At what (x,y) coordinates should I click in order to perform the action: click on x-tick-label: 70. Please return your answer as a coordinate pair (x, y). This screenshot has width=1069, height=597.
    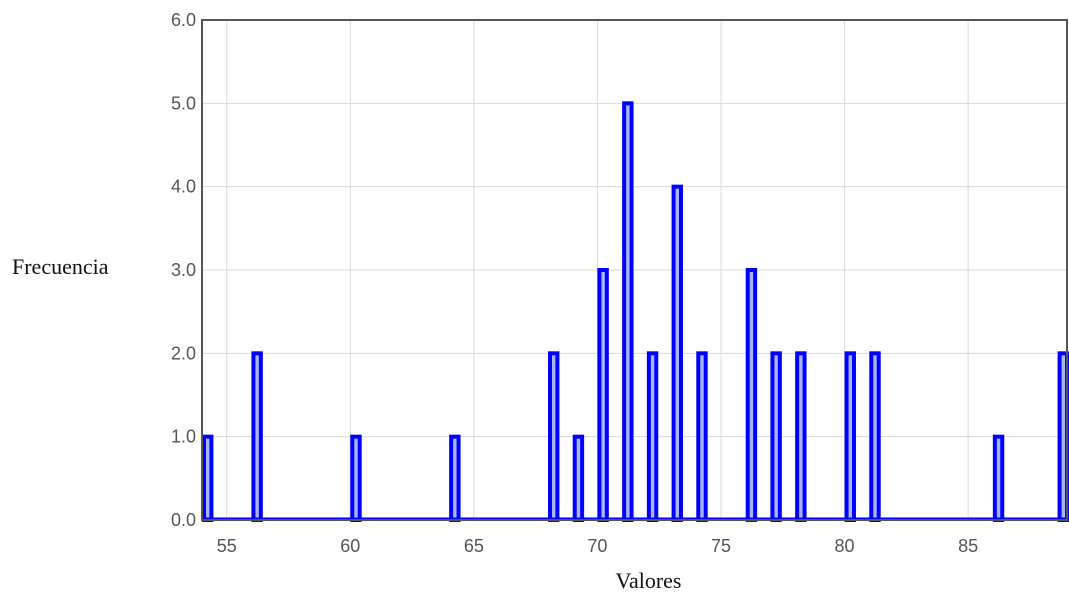
    Looking at the image, I should click on (597, 546).